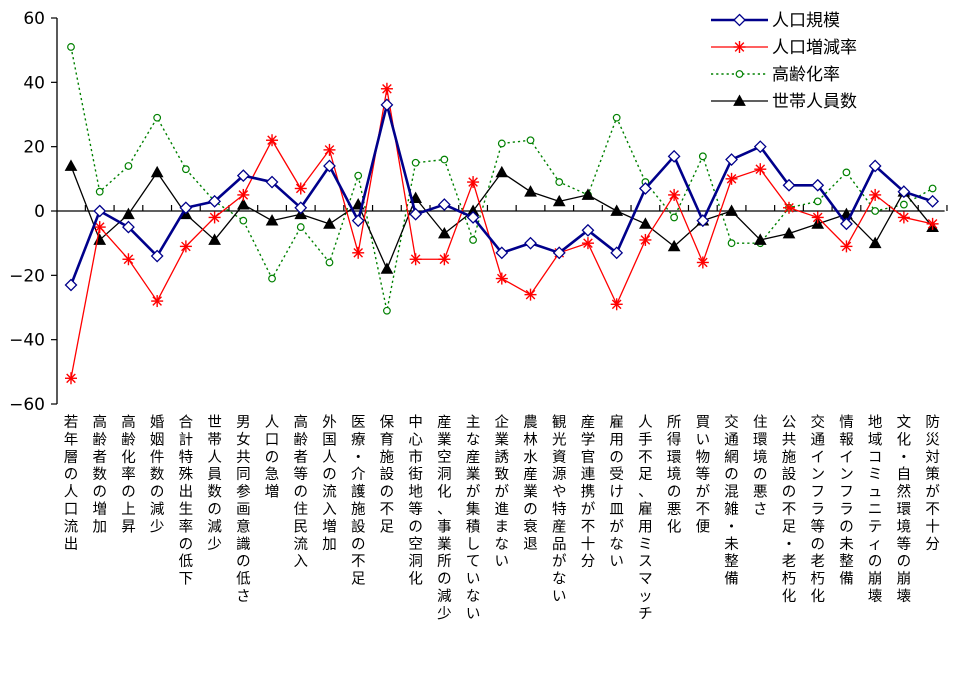  What do you see at coordinates (530, 483) in the screenshot?
I see `category-label: 農林水産業の衰退` at bounding box center [530, 483].